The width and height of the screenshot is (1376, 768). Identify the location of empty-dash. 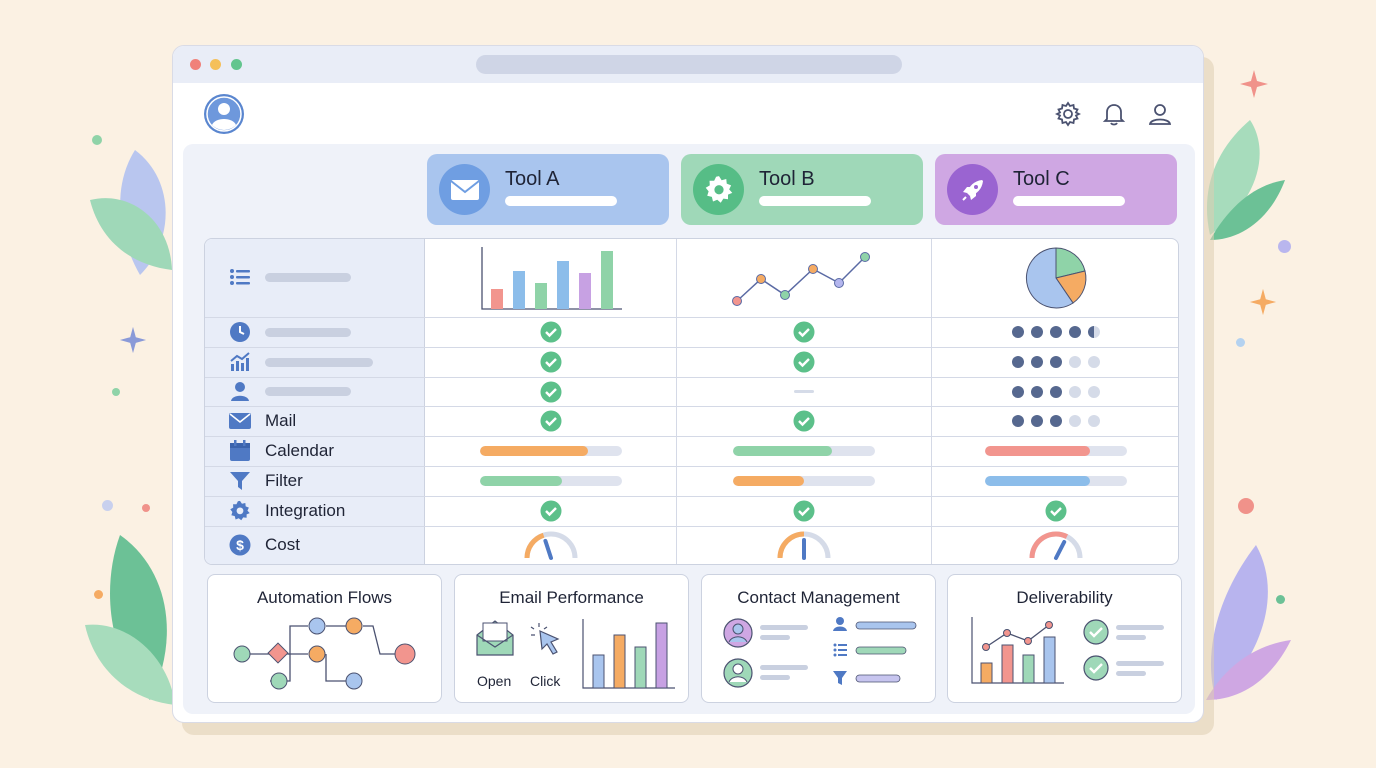
(804, 391).